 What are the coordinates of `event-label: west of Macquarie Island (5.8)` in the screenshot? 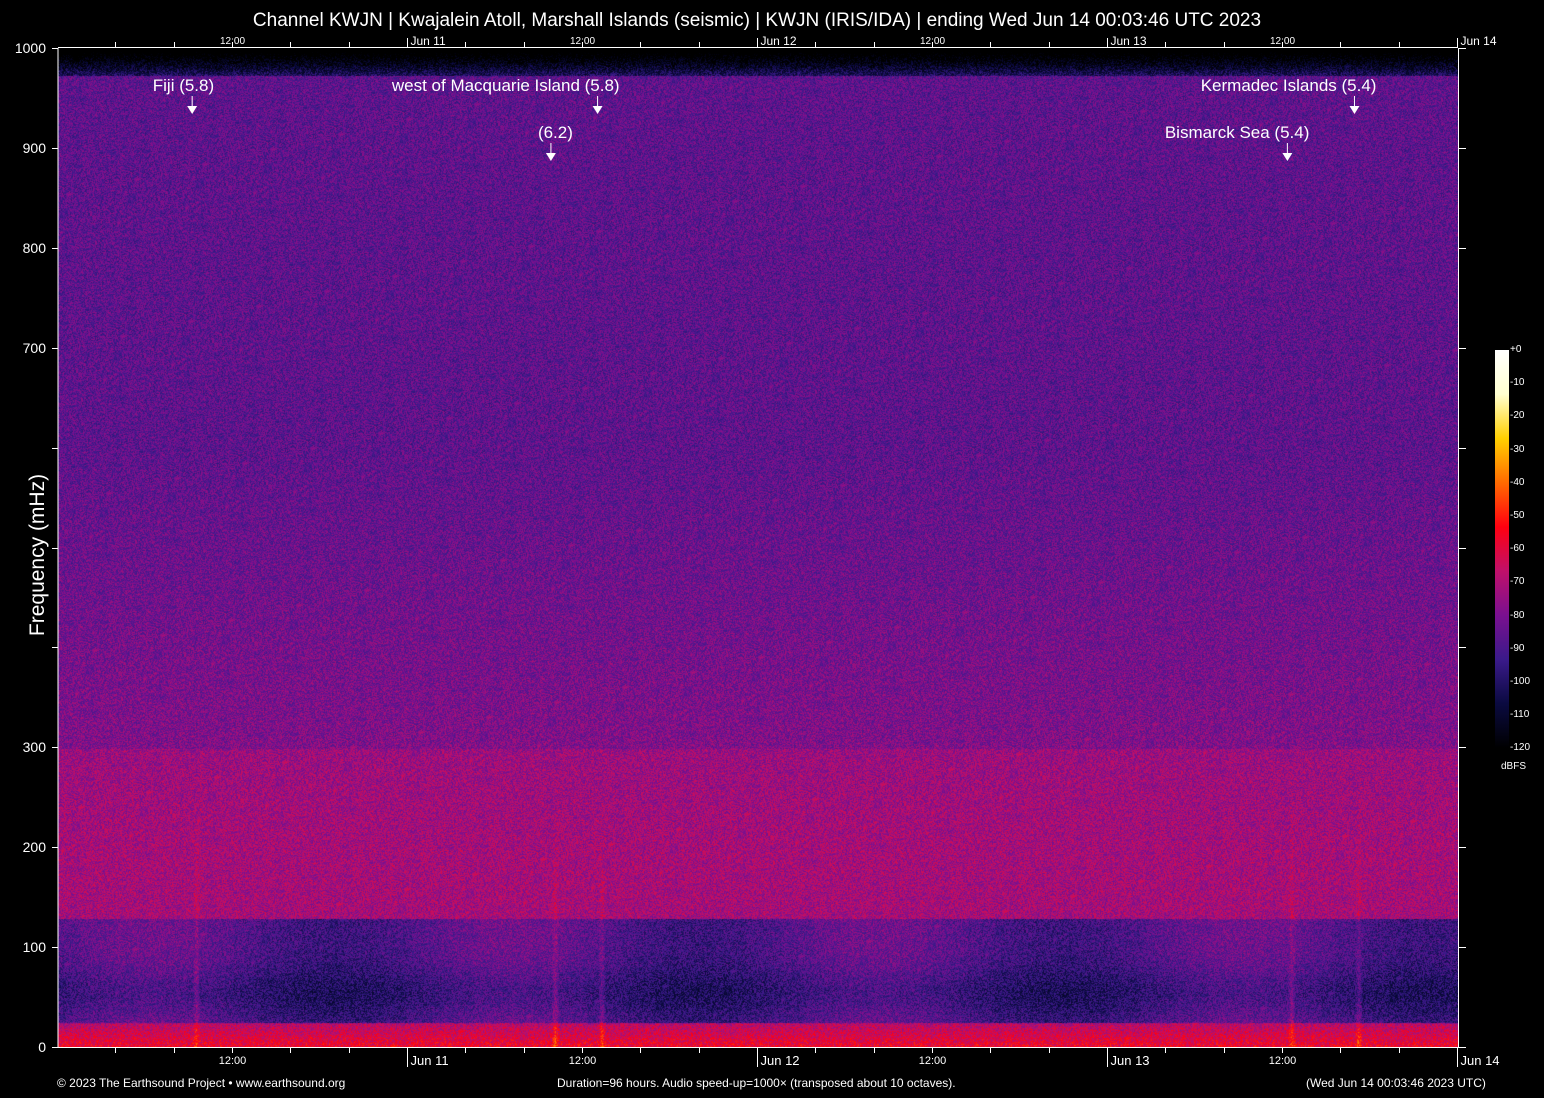 It's located at (505, 85).